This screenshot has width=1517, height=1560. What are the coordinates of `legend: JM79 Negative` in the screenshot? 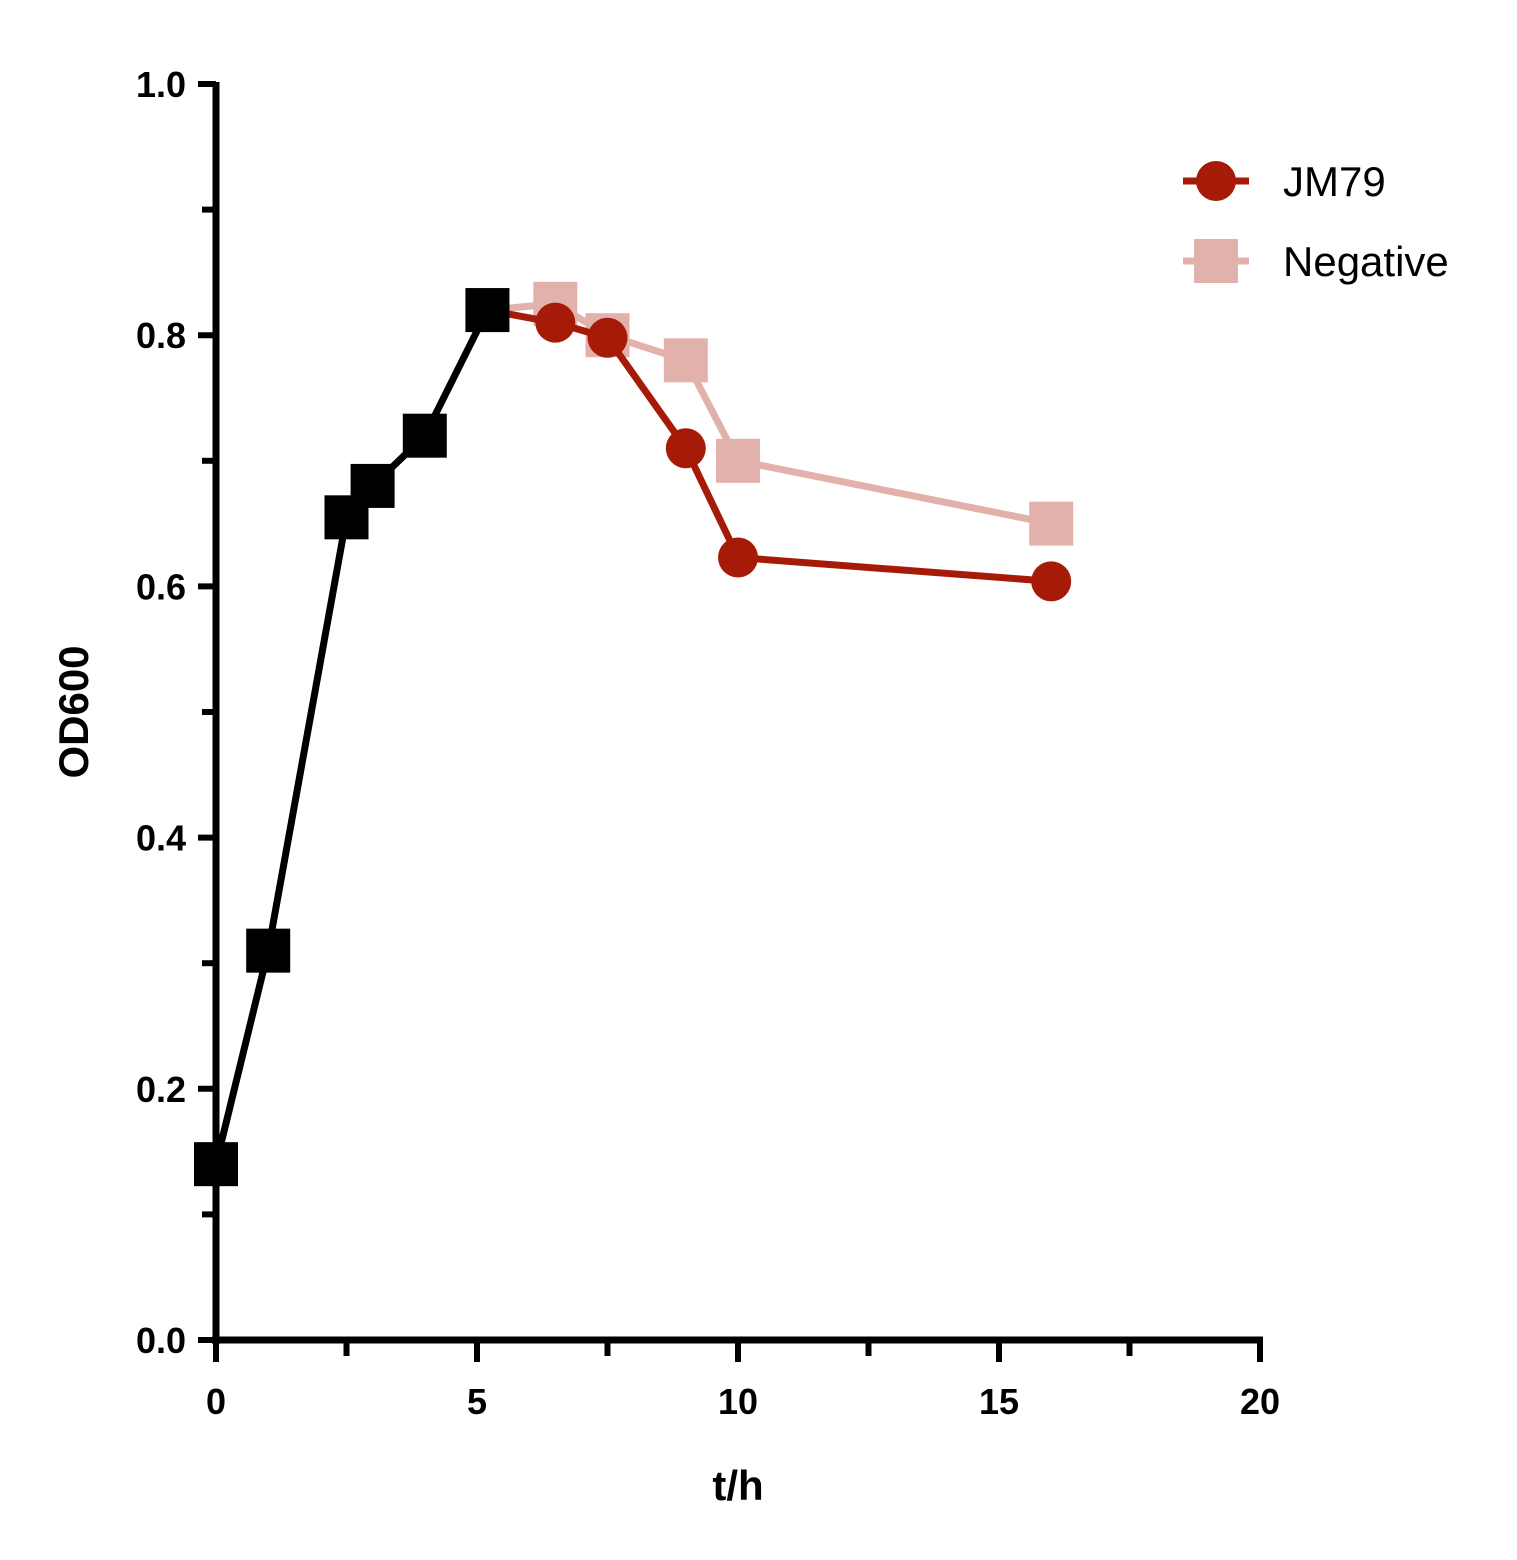 It's located at (1316, 221).